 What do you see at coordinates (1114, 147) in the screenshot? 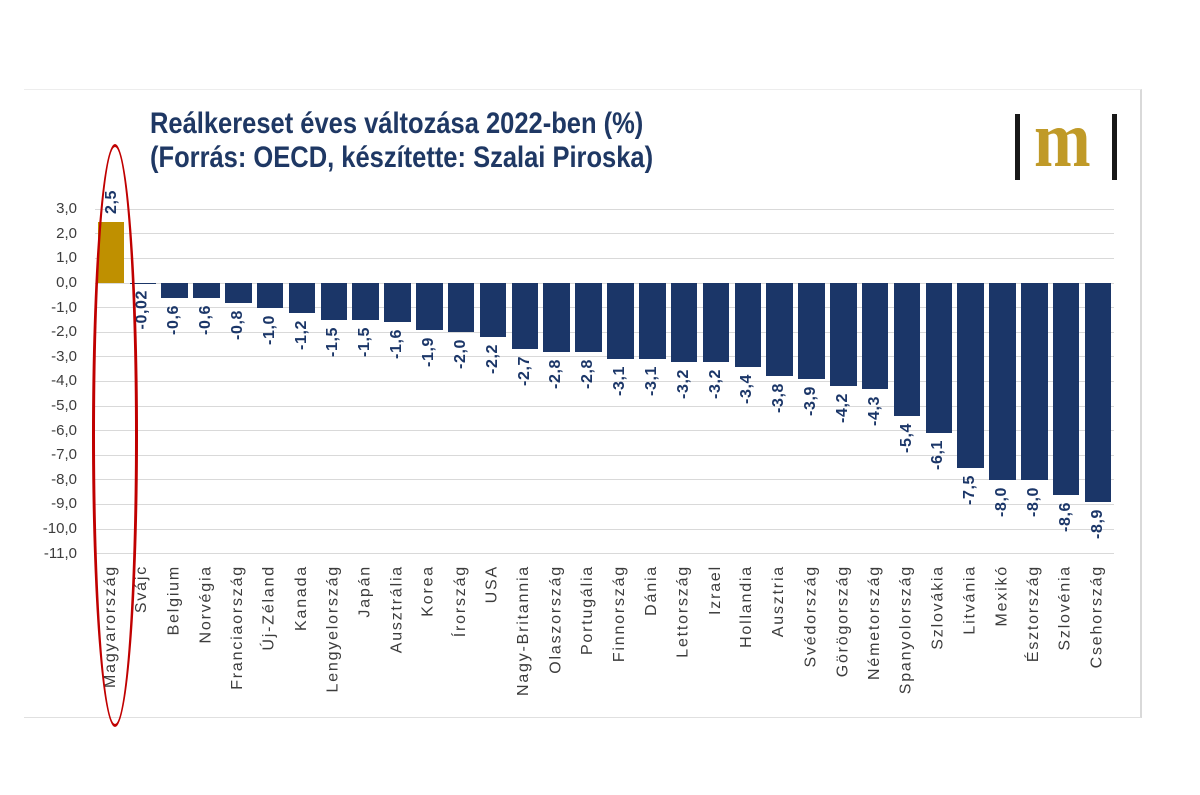
I see `logo-right-bar-icon` at bounding box center [1114, 147].